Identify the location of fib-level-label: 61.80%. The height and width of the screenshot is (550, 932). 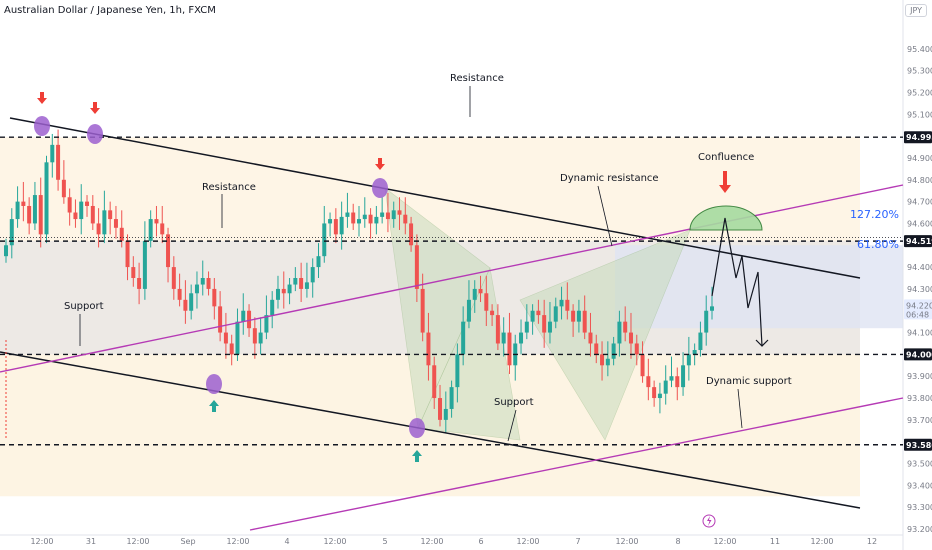
(878, 244).